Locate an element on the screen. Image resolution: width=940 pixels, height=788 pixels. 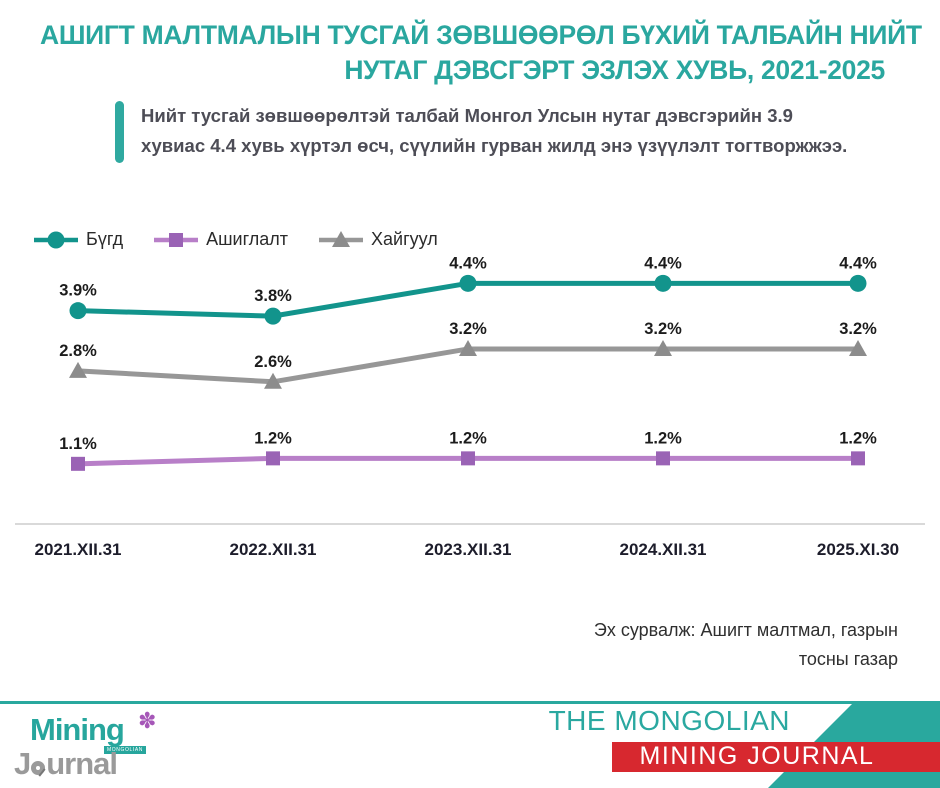
journal-o-dial-icon is located at coordinates (38, 769).